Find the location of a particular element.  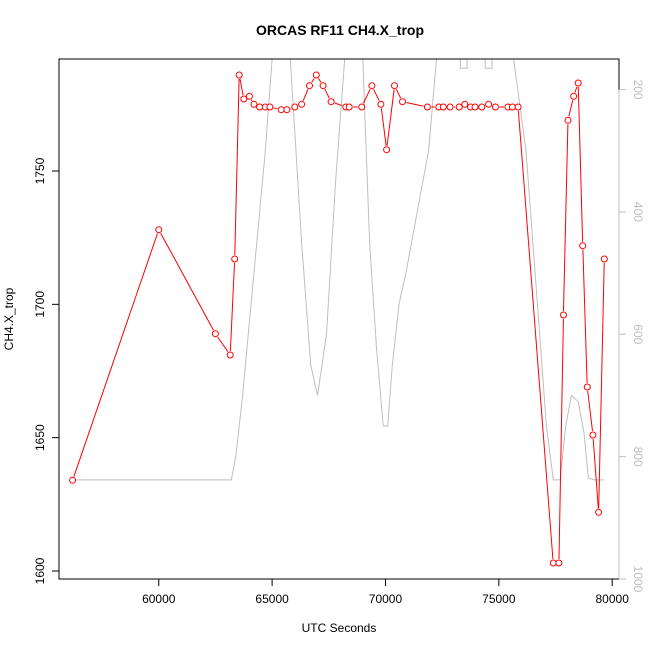

y-axis-label: CH4.X_trop is located at coordinates (9, 318).